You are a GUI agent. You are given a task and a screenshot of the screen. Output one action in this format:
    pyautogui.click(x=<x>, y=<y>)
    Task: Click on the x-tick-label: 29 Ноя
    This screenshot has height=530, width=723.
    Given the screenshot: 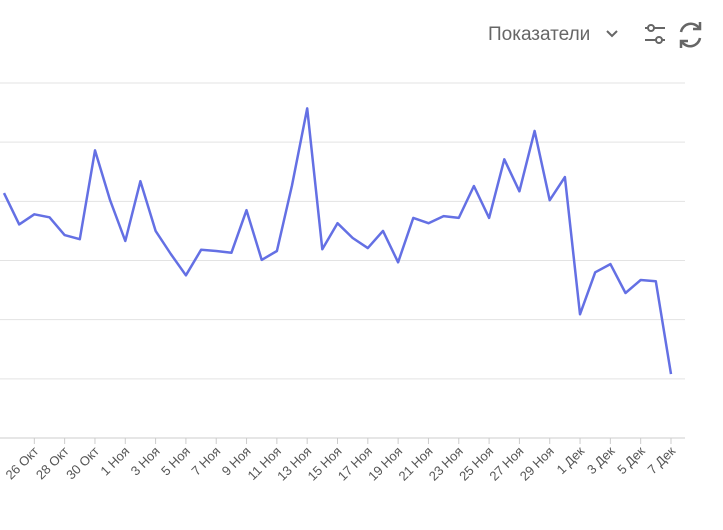 What is the action you would take?
    pyautogui.click(x=537, y=464)
    